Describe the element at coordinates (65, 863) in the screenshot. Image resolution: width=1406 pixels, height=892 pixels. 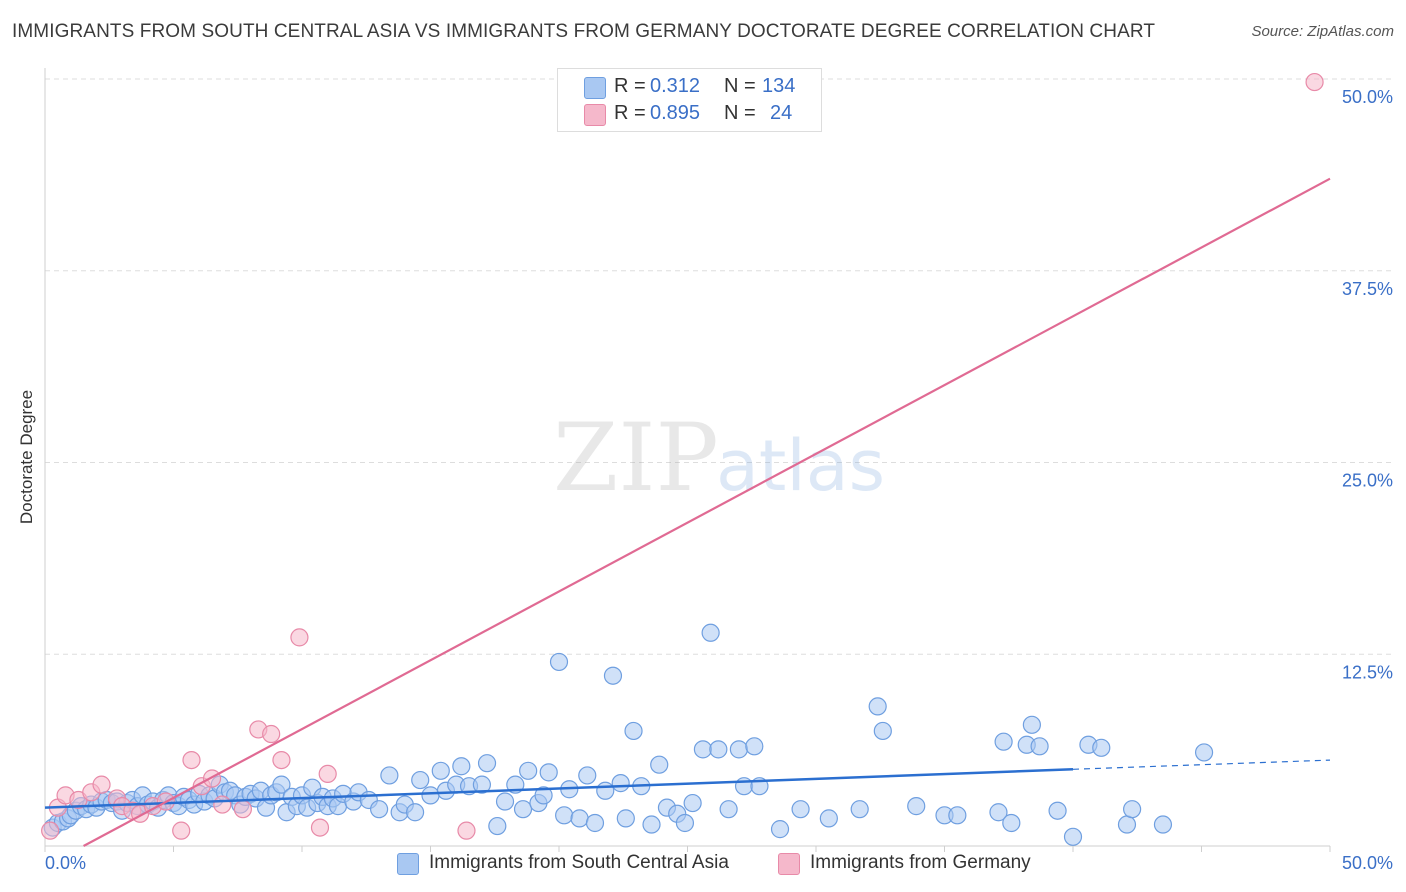
I see `x-tick-label: 0.0%` at that location.